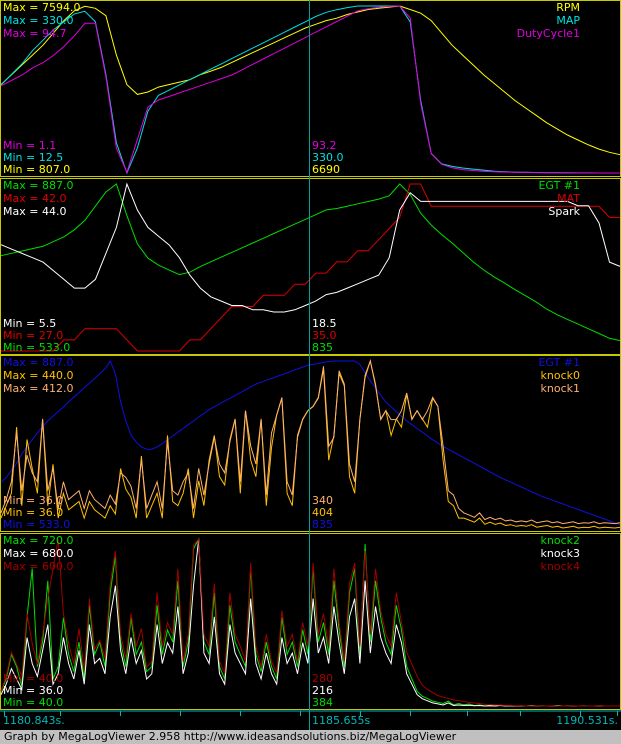 This screenshot has width=621, height=744. What do you see at coordinates (38, 540) in the screenshot?
I see `max-label: Max = 720.0` at bounding box center [38, 540].